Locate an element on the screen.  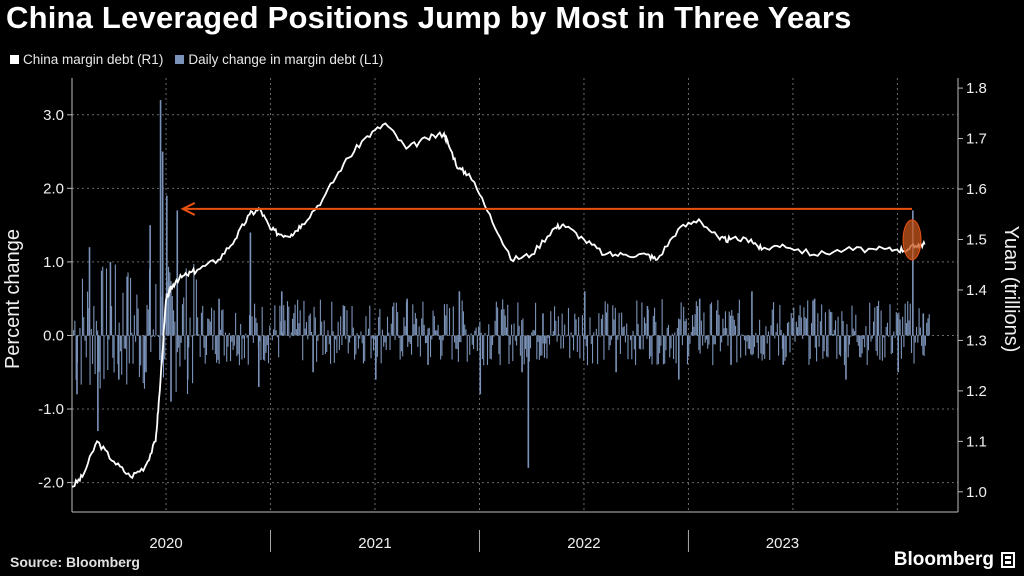
source-note: Source: Bloomberg is located at coordinates (75, 562).